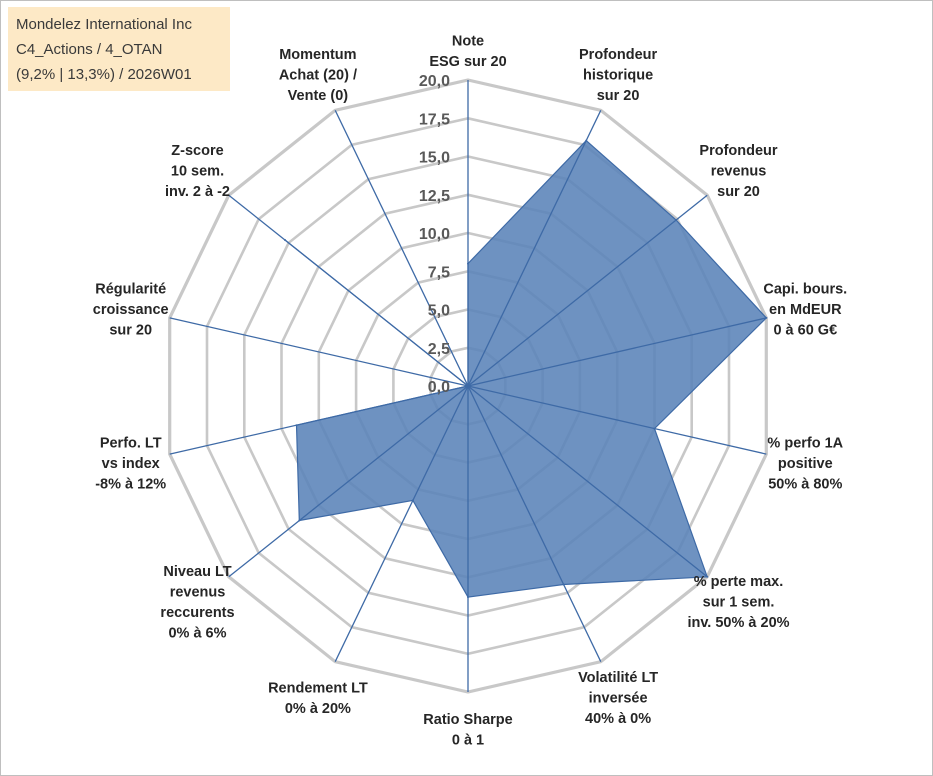 The width and height of the screenshot is (933, 776). I want to click on performance-period: (9,2% | 13,3%) / 2026W01, so click(104, 74).